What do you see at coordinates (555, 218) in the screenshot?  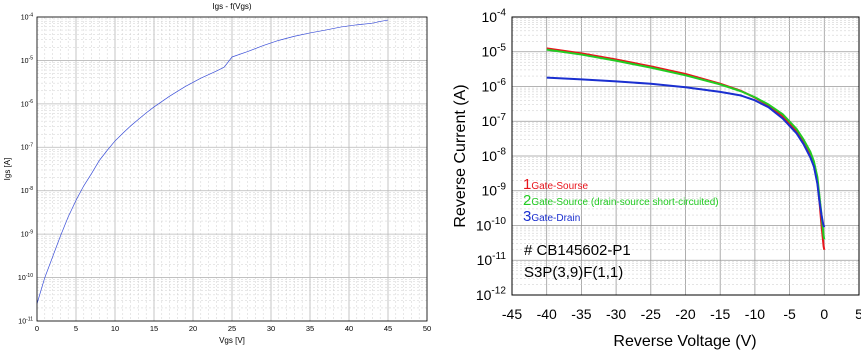 I see `legend-label-3: Gate-Drain` at bounding box center [555, 218].